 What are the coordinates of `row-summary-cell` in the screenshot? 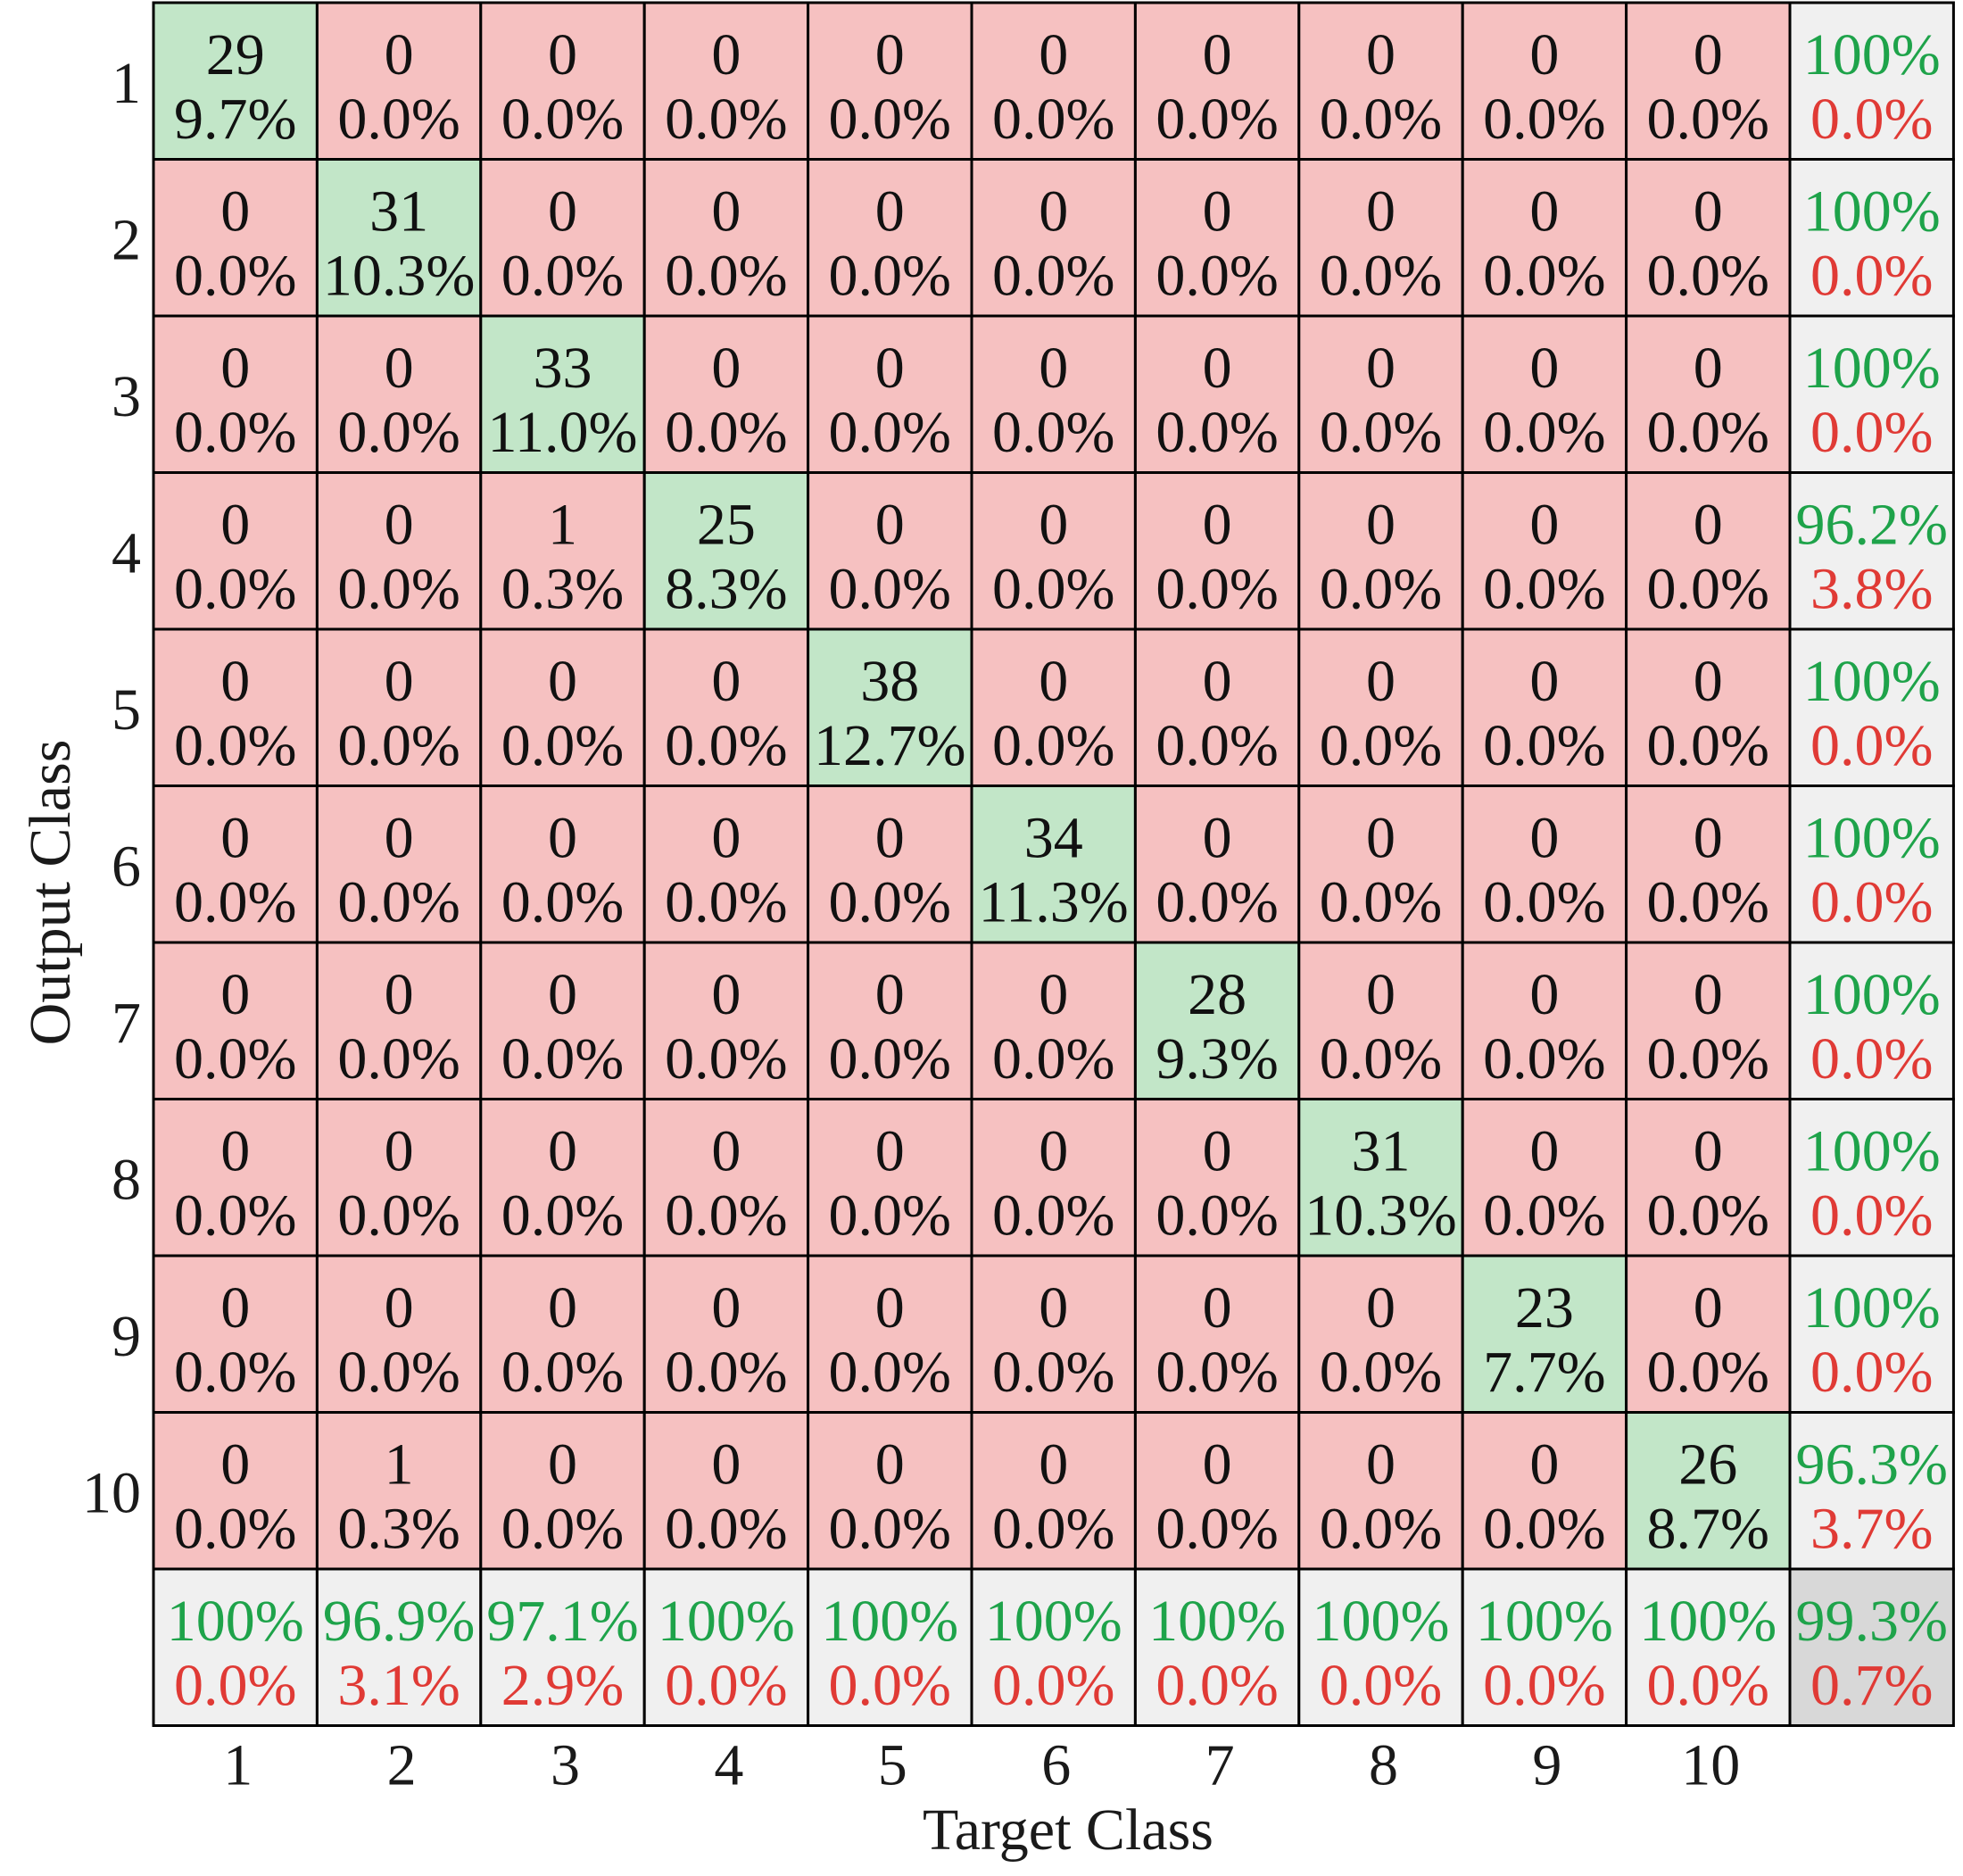 It's located at (1871, 81).